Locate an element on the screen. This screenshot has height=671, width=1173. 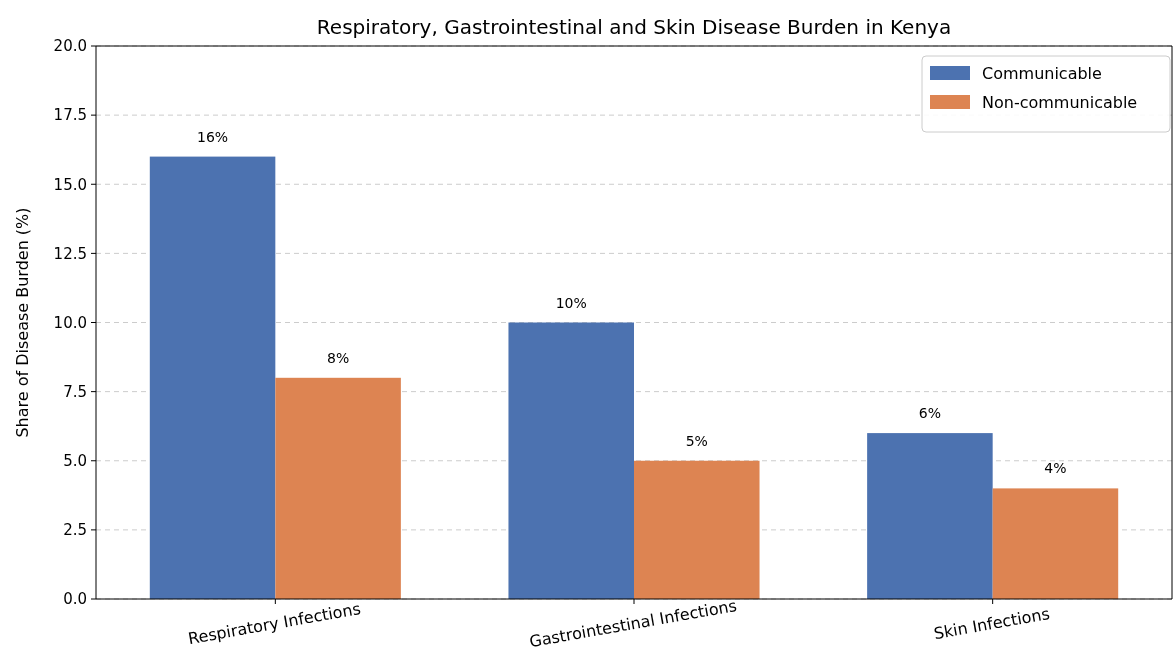
data-label: 16% is located at coordinates (213, 136).